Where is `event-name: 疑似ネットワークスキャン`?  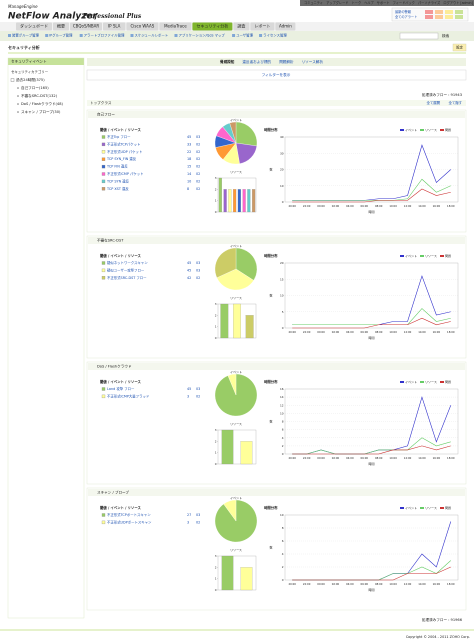
event-name: 疑似ネットワークスキャン is located at coordinates (127, 262).